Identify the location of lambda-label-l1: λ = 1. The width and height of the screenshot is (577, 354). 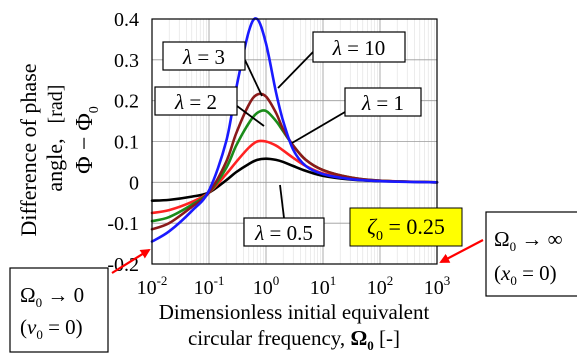
(382, 103).